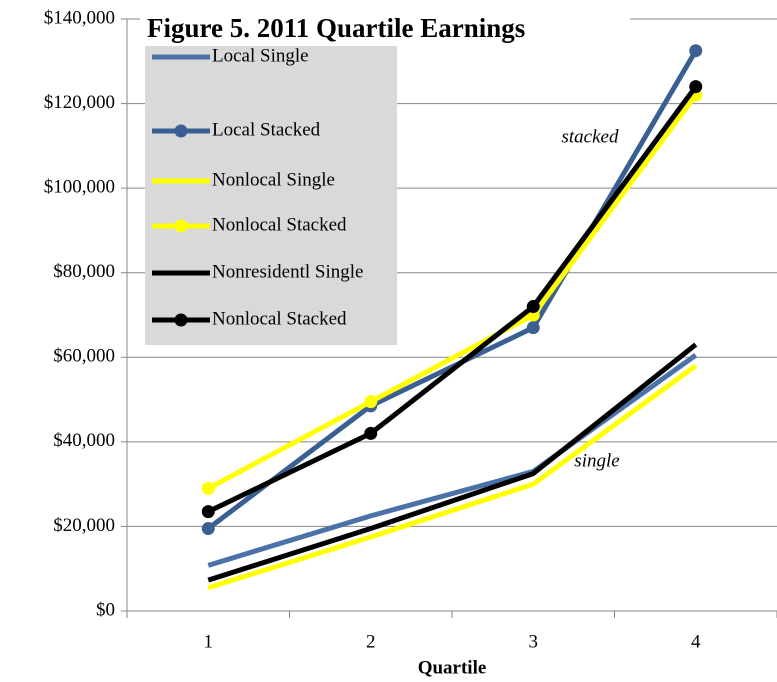 The image size is (777, 682). What do you see at coordinates (266, 129) in the screenshot?
I see `legend-label: Local Stacked` at bounding box center [266, 129].